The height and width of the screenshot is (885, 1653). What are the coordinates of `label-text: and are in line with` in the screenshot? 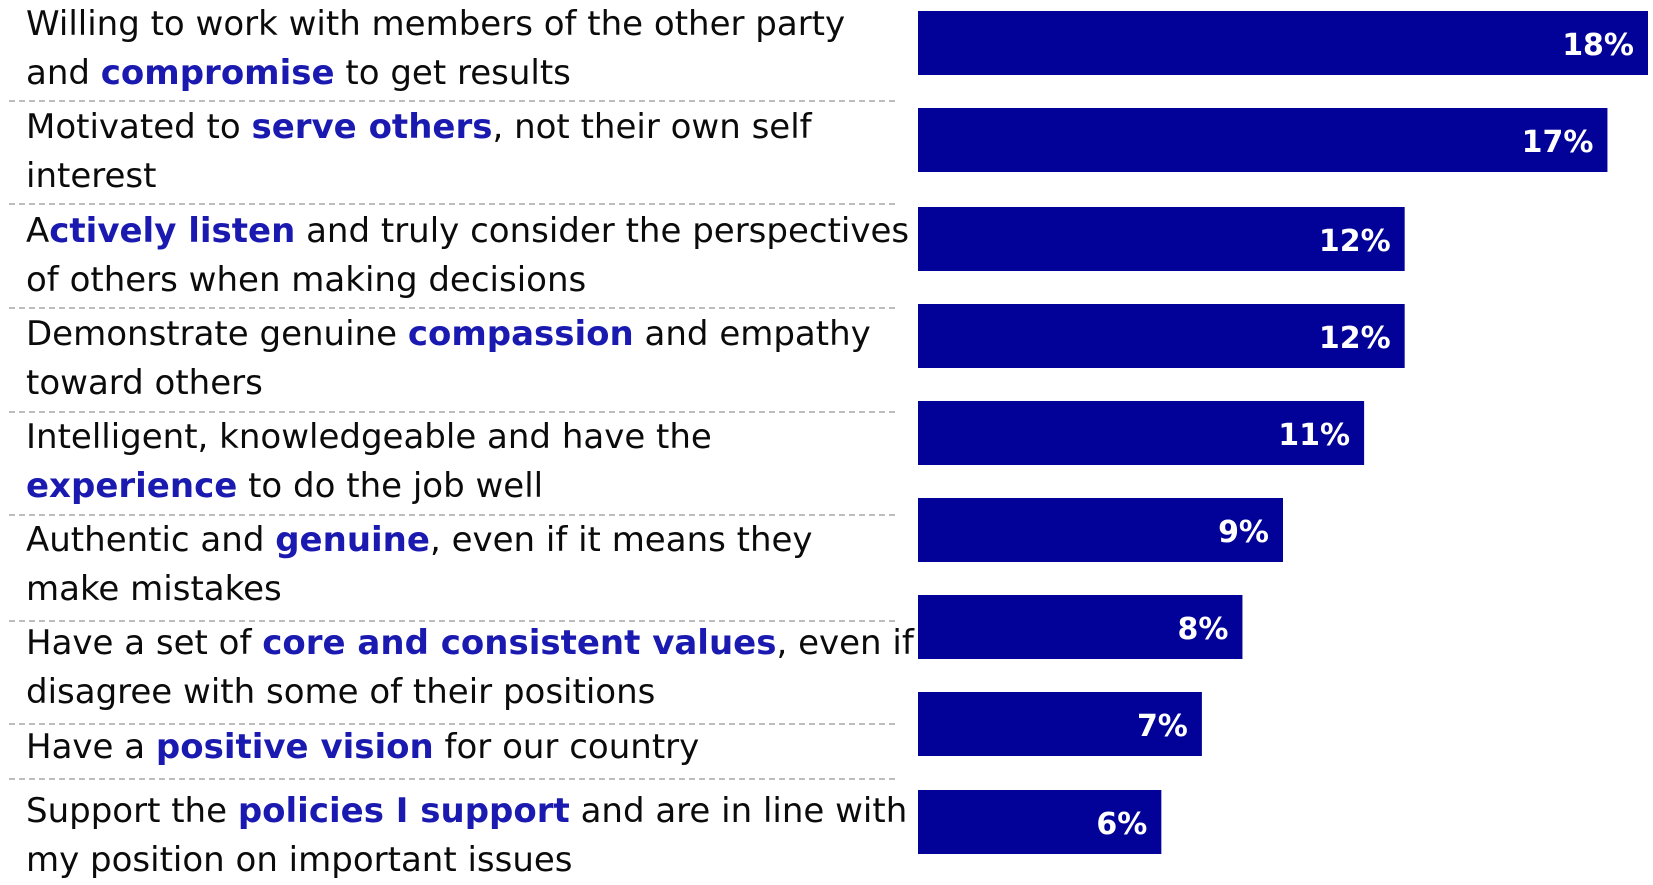 It's located at (738, 811).